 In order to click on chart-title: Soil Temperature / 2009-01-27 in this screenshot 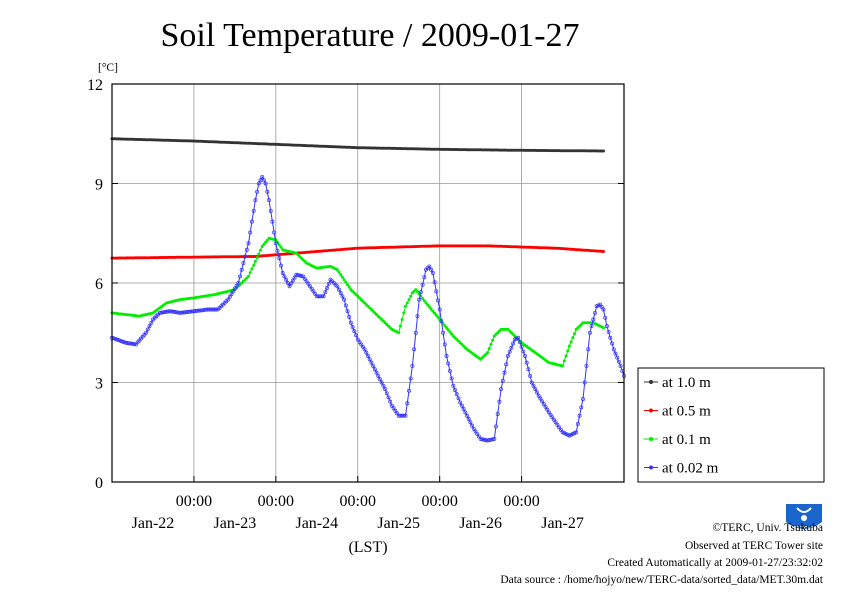, I will do `click(369, 35)`.